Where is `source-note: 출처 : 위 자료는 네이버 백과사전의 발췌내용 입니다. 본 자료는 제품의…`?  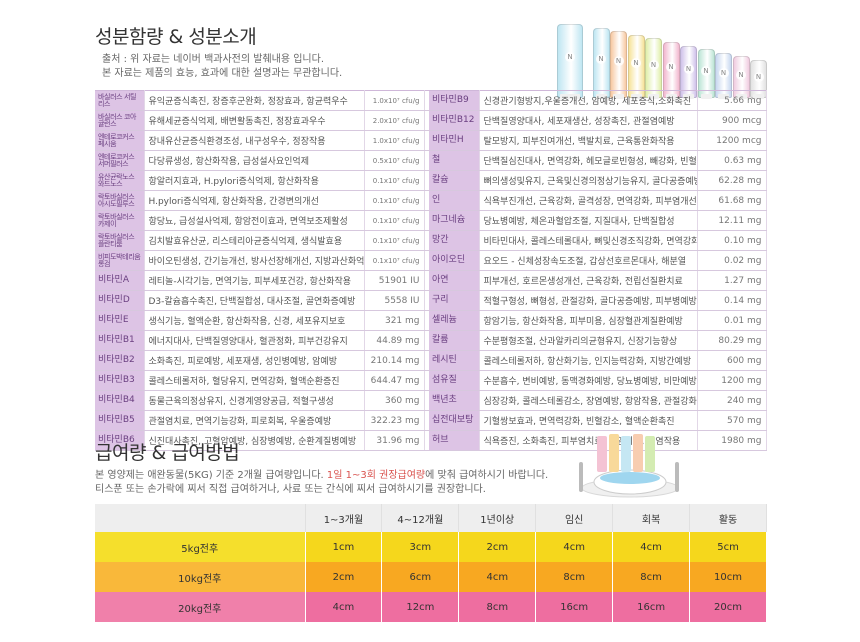 source-note: 출처 : 위 자료는 네이버 백과사전의 발췌내용 입니다. 본 자료는 제품의… is located at coordinates (222, 67).